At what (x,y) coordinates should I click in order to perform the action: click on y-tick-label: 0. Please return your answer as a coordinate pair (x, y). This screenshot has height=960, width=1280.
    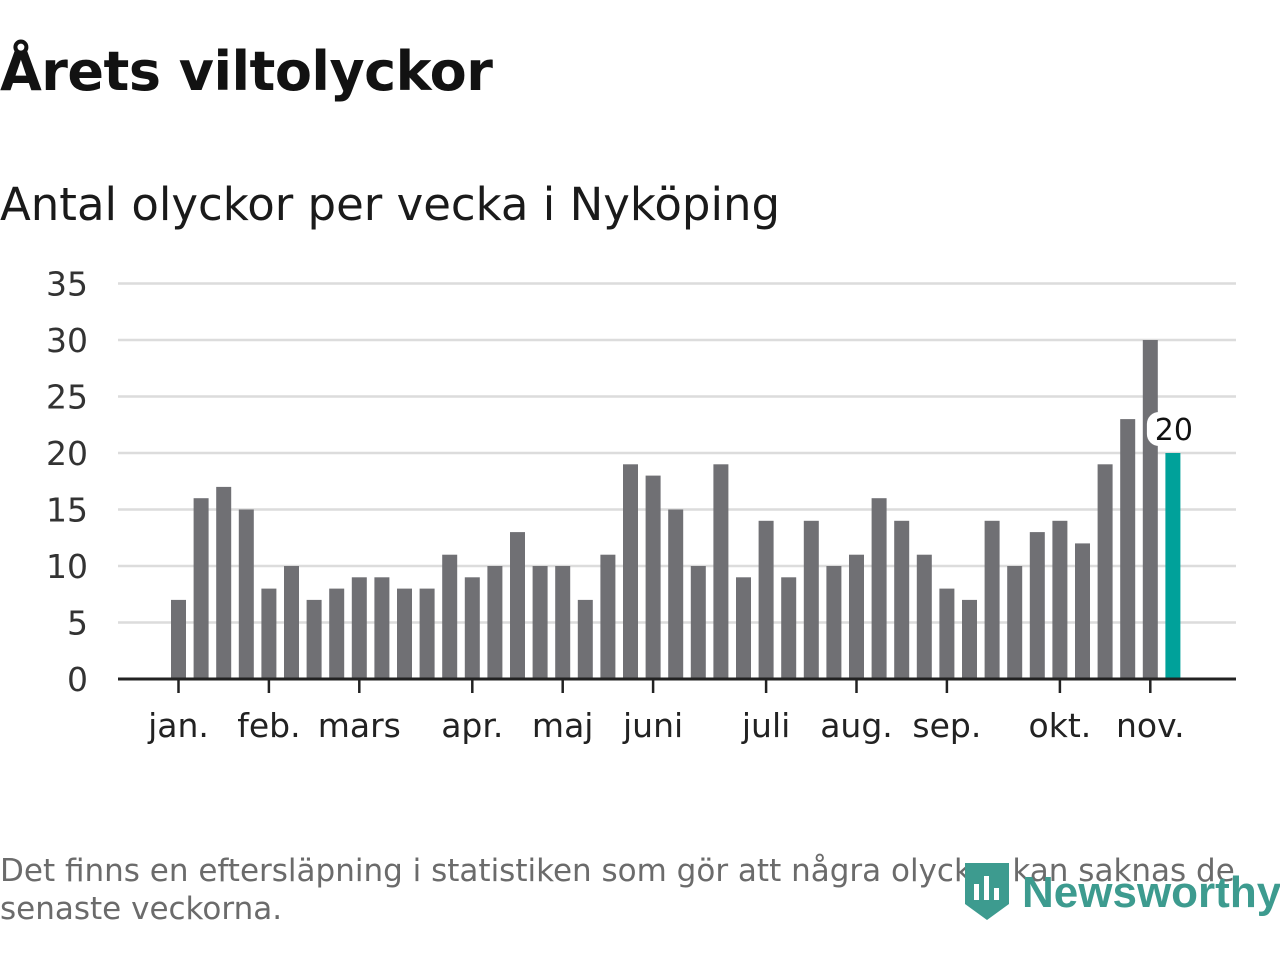
    Looking at the image, I should click on (77, 679).